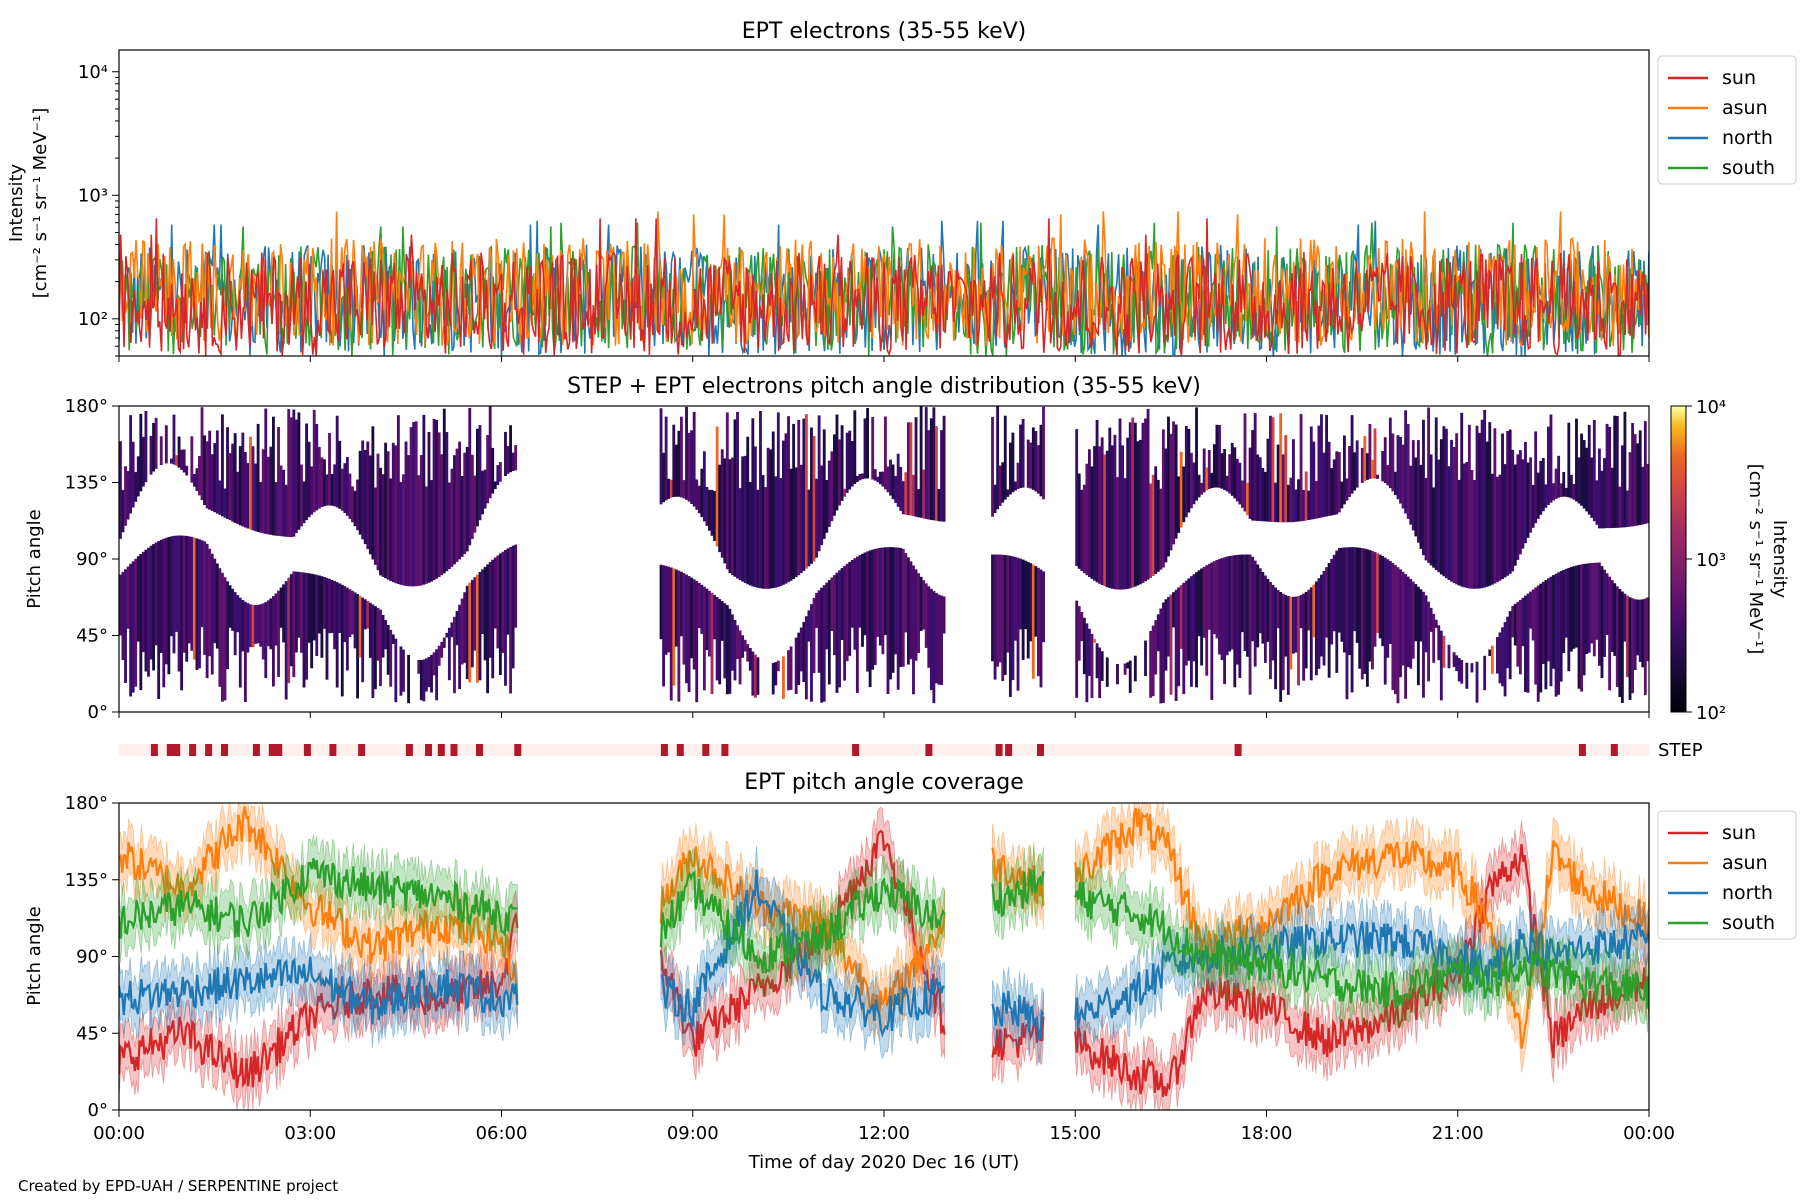 The height and width of the screenshot is (1200, 1800). I want to click on panel1-xticks, so click(884, 359).